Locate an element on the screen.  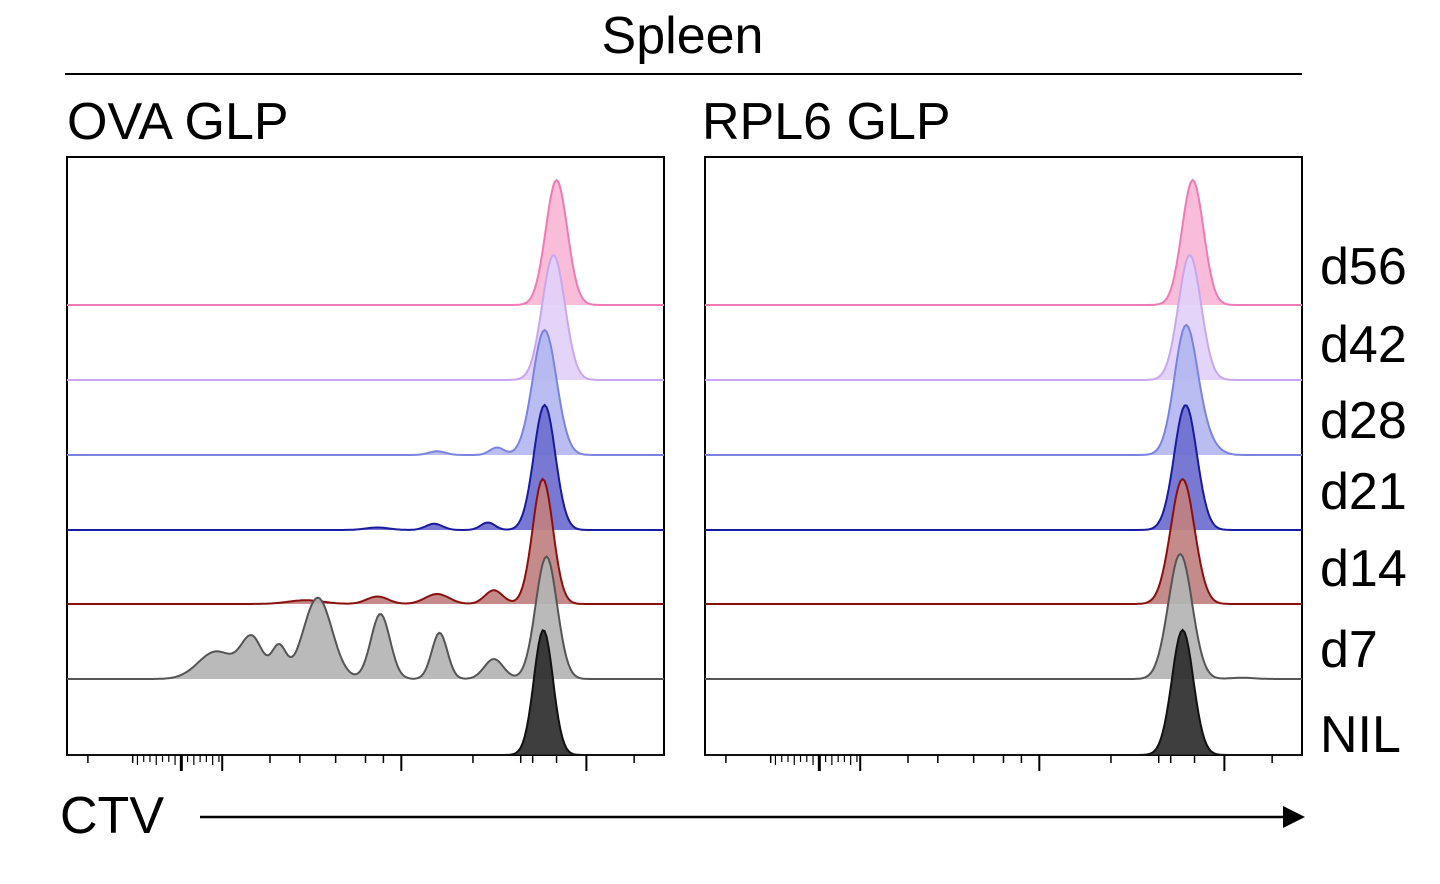
row-label-d28: d28 is located at coordinates (1363, 421).